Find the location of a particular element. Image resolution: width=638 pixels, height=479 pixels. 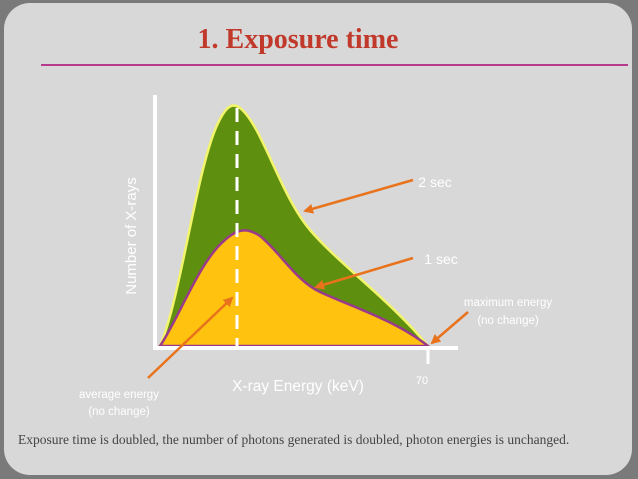

arrow-max-energy is located at coordinates (449, 328).